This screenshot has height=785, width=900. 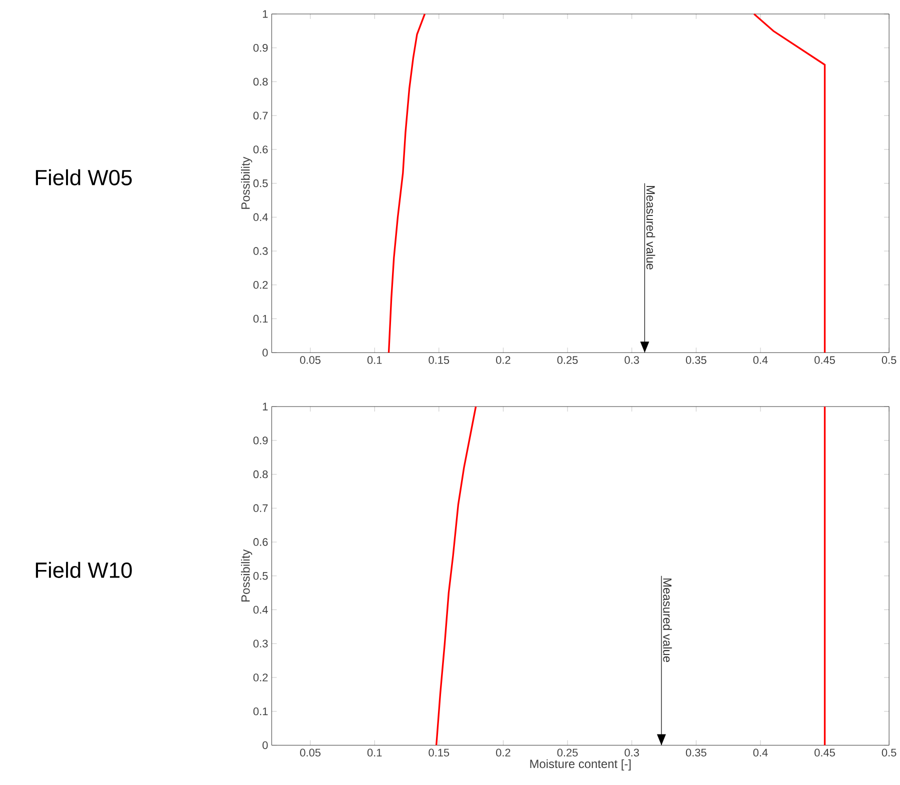 What do you see at coordinates (84, 570) in the screenshot?
I see `text: Field W10` at bounding box center [84, 570].